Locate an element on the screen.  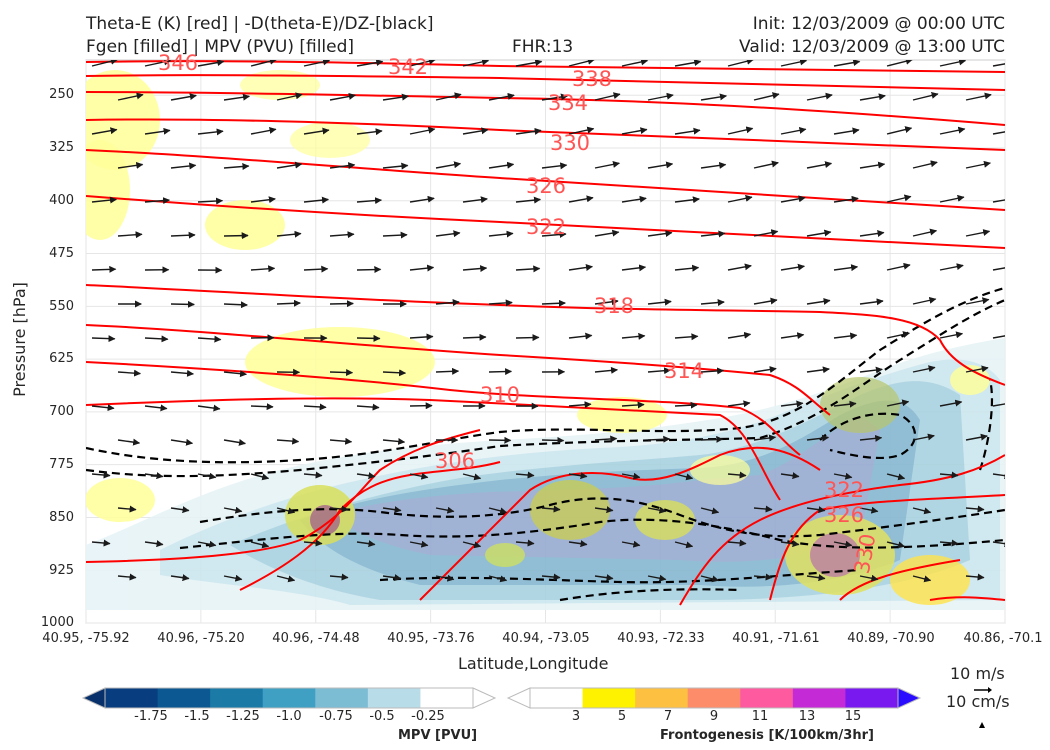
fgen-tick: 15 is located at coordinates (853, 716).